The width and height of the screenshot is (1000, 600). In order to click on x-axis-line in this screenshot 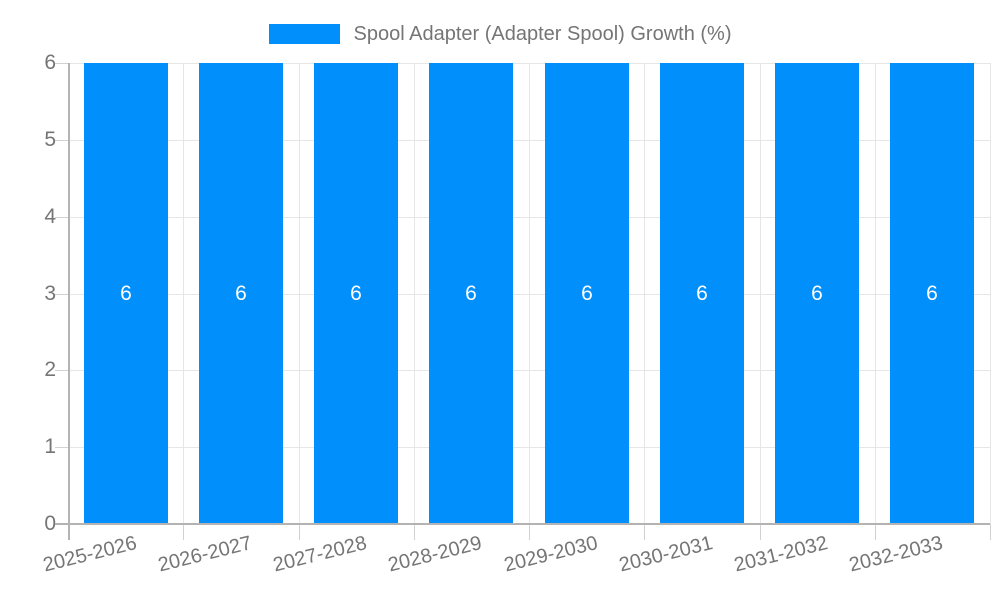, I will do `click(522, 524)`.